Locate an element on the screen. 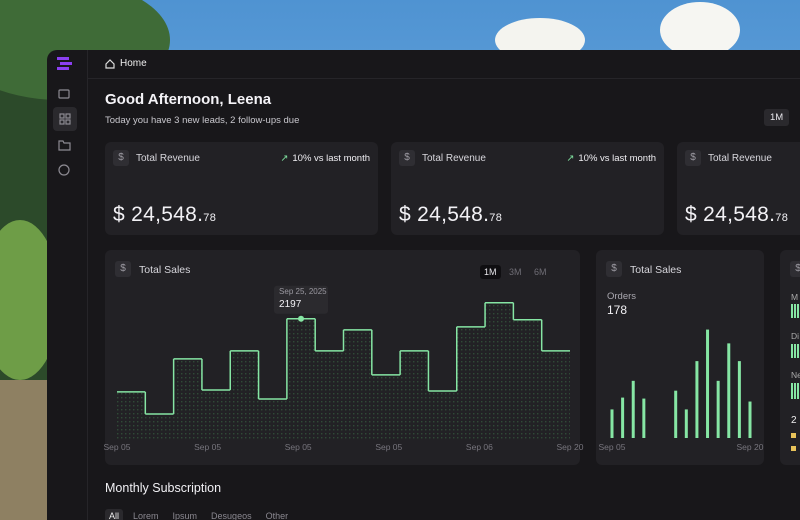 The width and height of the screenshot is (800, 520). row-label: Di is located at coordinates (795, 336).